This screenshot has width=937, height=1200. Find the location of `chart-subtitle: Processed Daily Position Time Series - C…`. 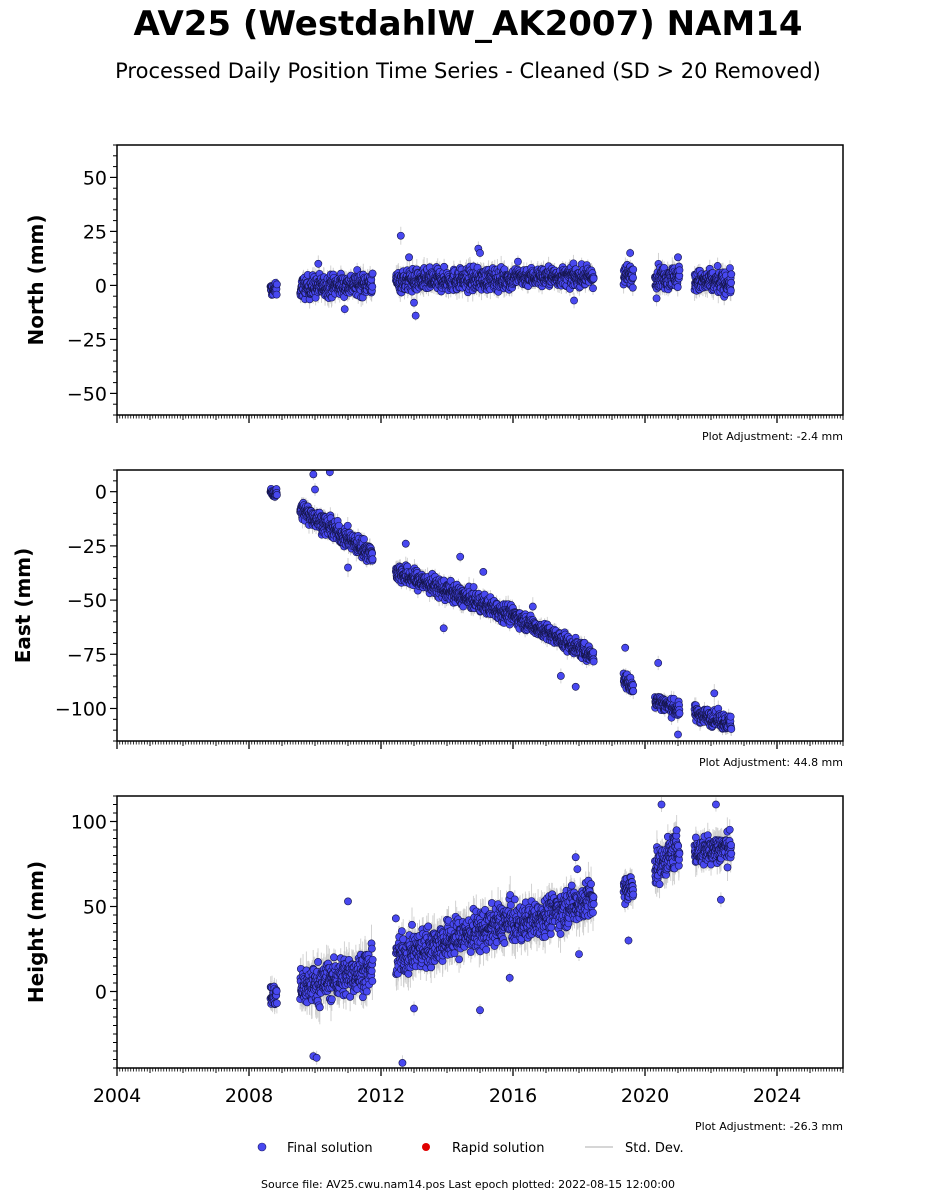

chart-subtitle: Processed Daily Position Time Series - C… is located at coordinates (468, 71).